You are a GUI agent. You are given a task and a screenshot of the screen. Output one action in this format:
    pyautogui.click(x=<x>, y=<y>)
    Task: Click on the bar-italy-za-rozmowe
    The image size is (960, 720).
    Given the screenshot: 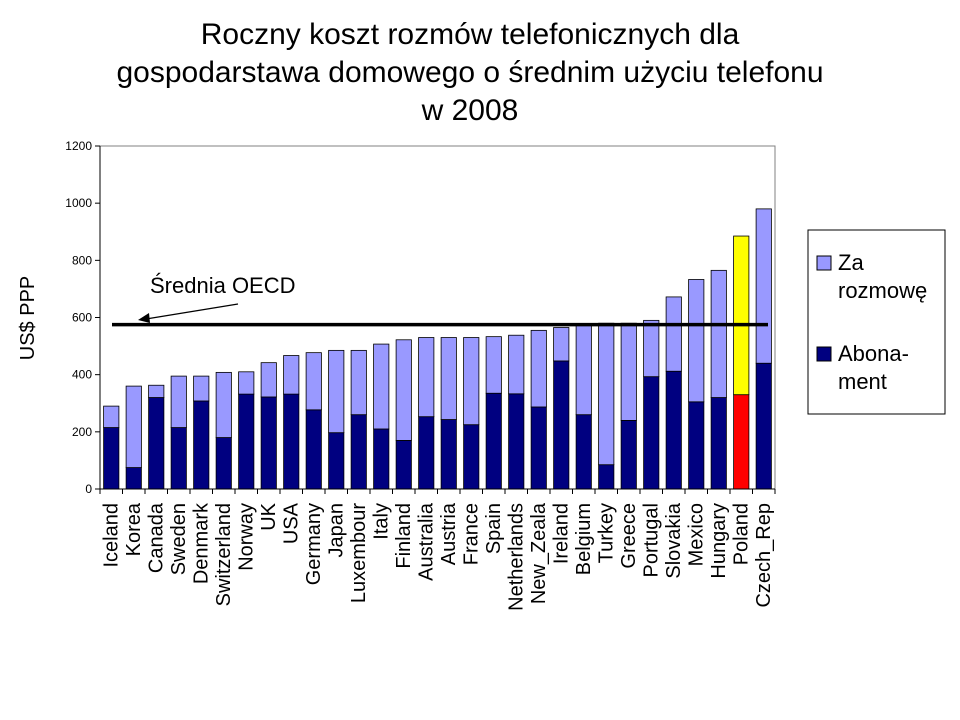 What is the action you would take?
    pyautogui.click(x=381, y=386)
    